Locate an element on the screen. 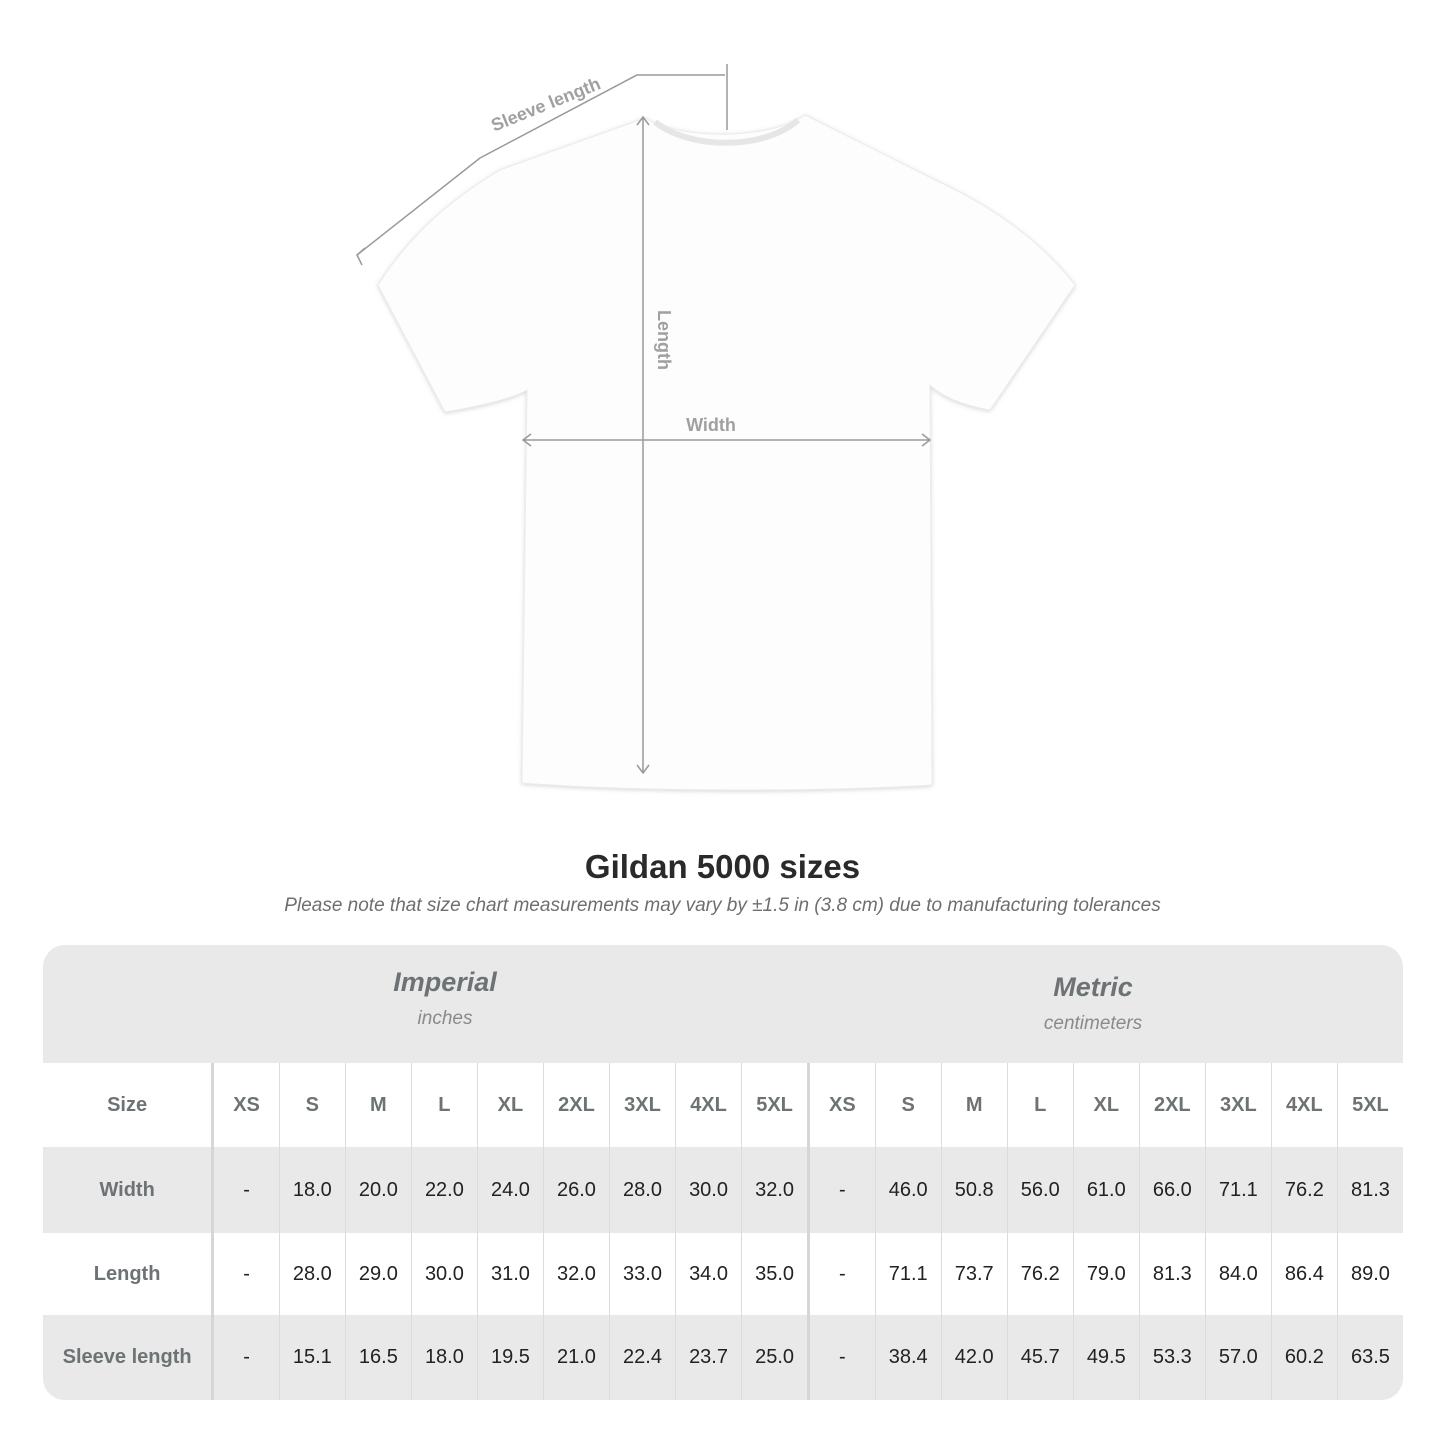 Image resolution: width=1445 pixels, height=1445 pixels. imperial-header: Imperial inches is located at coordinates (445, 998).